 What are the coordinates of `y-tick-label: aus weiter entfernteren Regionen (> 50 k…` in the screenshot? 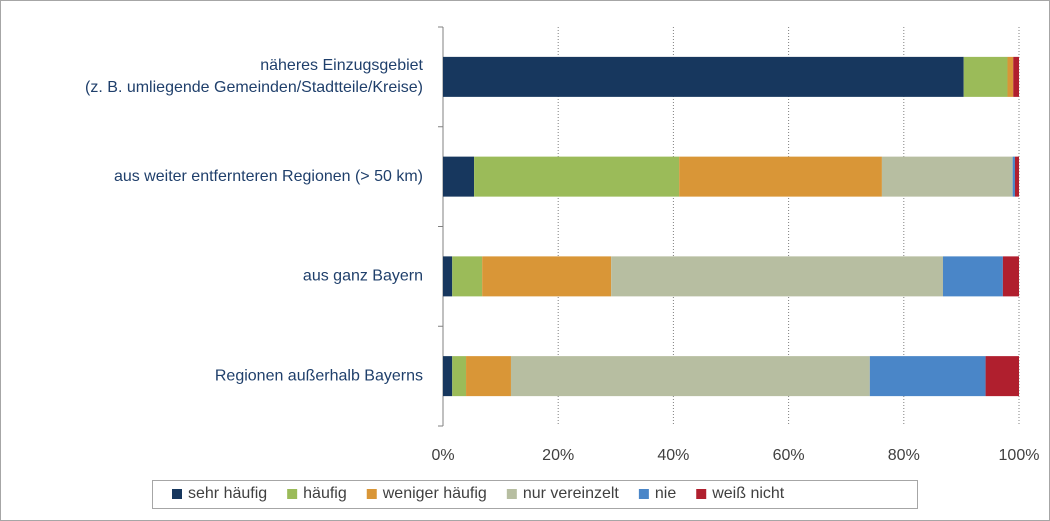 It's located at (268, 176).